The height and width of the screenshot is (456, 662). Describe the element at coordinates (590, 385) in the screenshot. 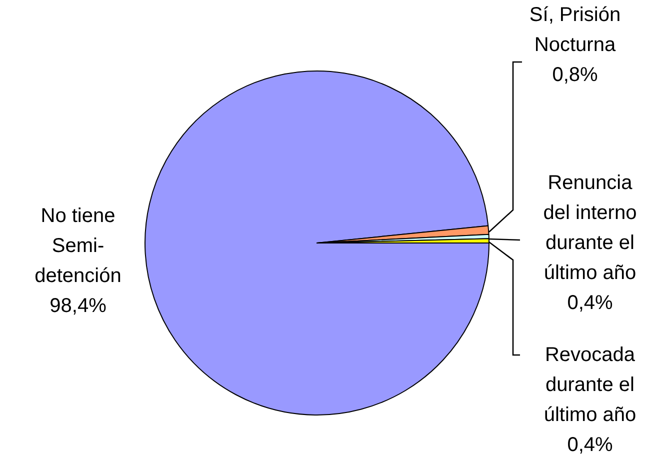

I see `slice-label: Revocada durante el último año` at that location.